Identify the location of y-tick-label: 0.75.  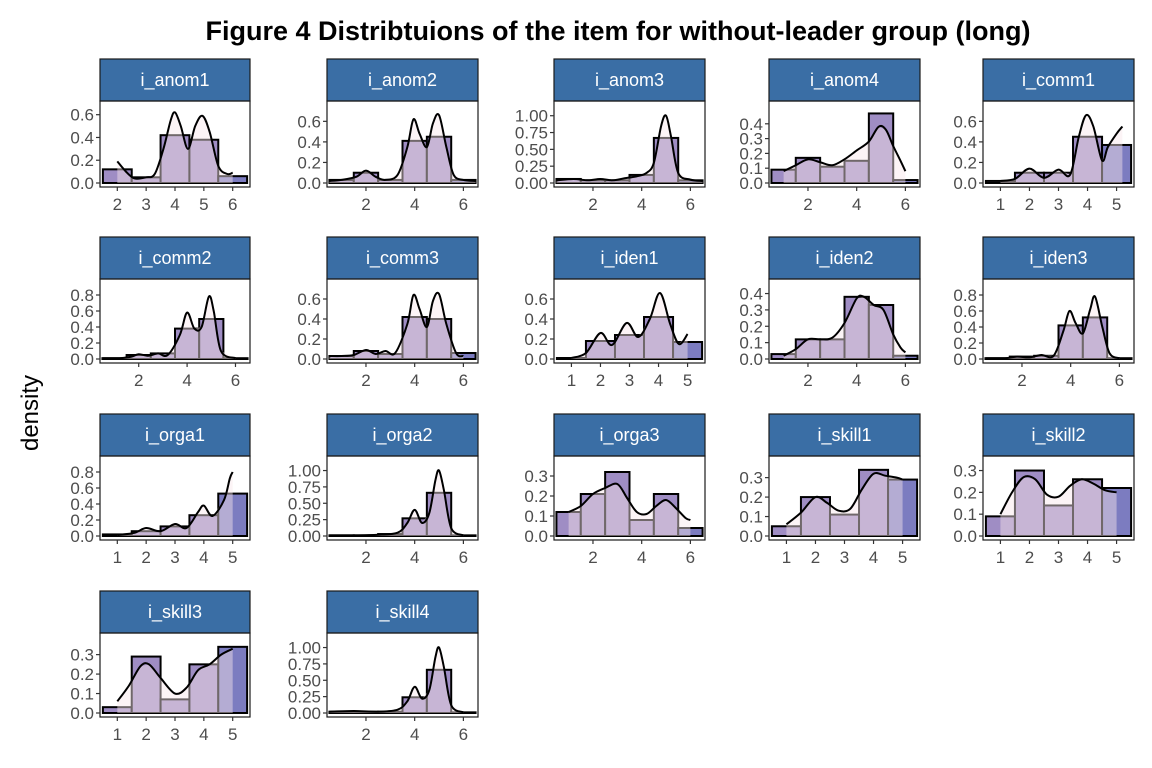
(304, 487).